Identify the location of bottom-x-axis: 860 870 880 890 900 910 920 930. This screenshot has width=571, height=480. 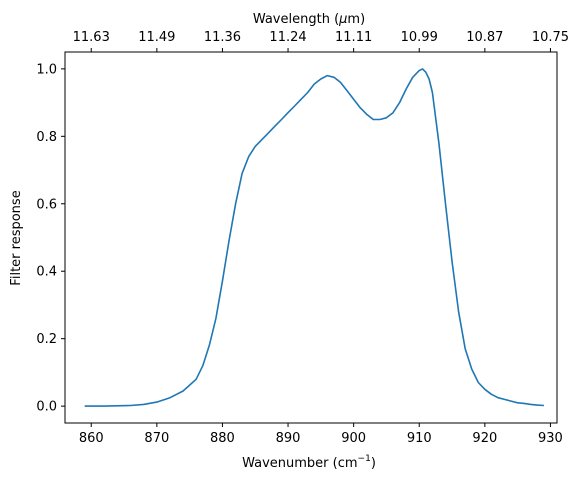
(321, 434).